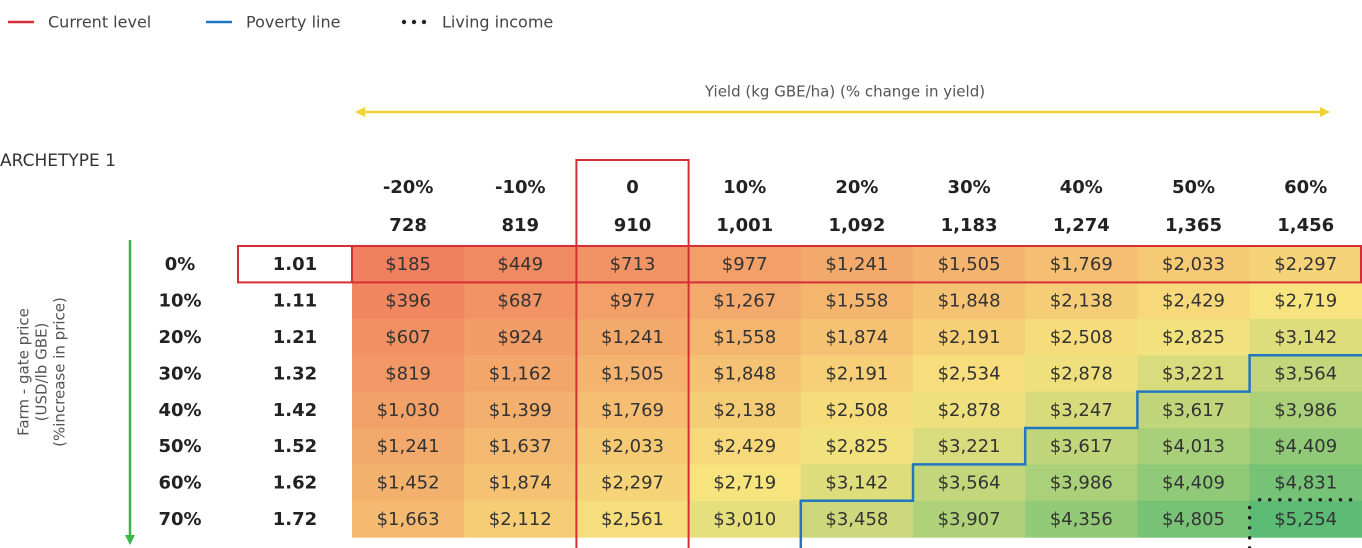  Describe the element at coordinates (969, 446) in the screenshot. I see `cell-value: $3,221` at that location.